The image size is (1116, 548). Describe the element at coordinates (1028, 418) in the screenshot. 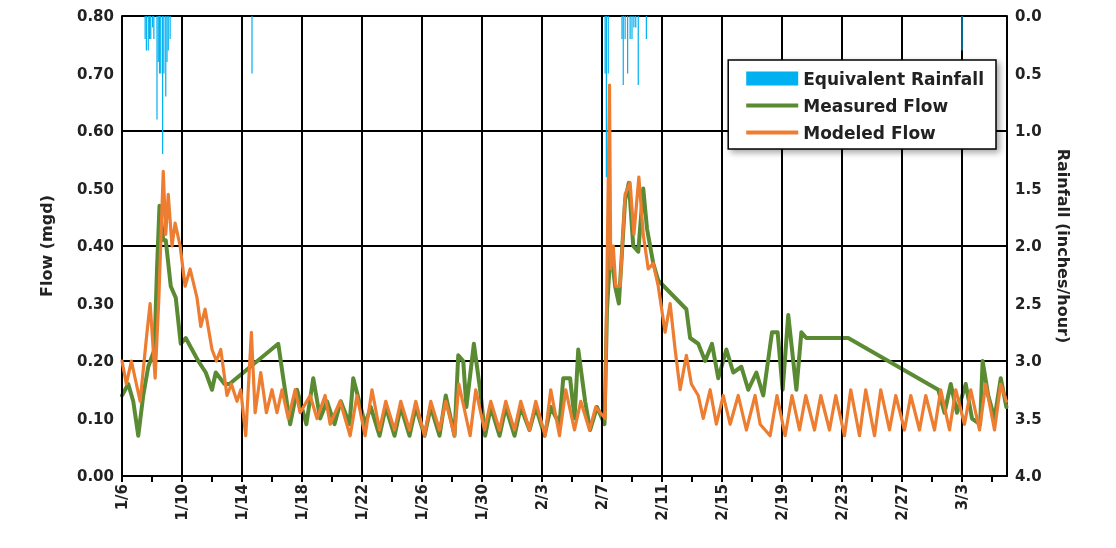

I see `y2-tick-label: 3.5` at that location.